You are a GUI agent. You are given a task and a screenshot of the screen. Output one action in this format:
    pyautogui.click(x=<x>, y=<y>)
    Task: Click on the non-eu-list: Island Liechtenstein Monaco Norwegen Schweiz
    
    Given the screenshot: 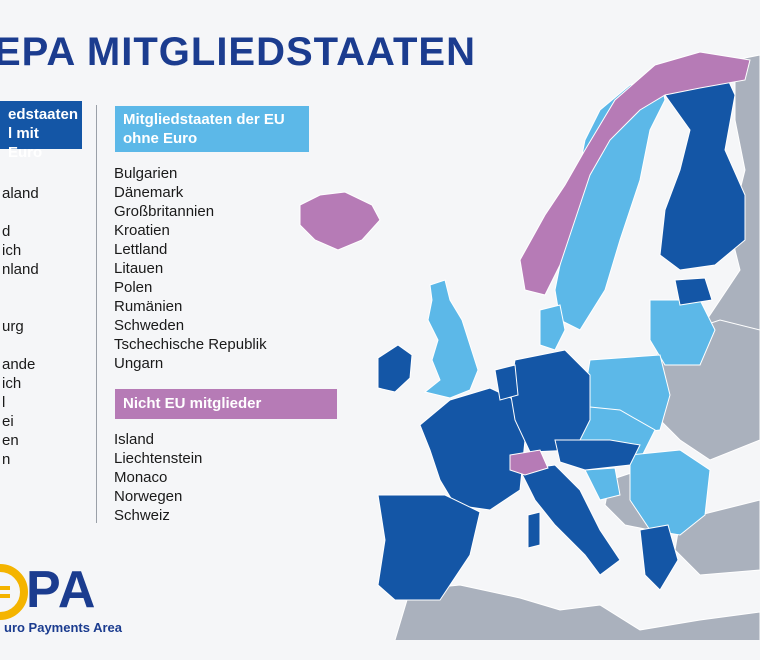 What is the action you would take?
    pyautogui.click(x=158, y=477)
    